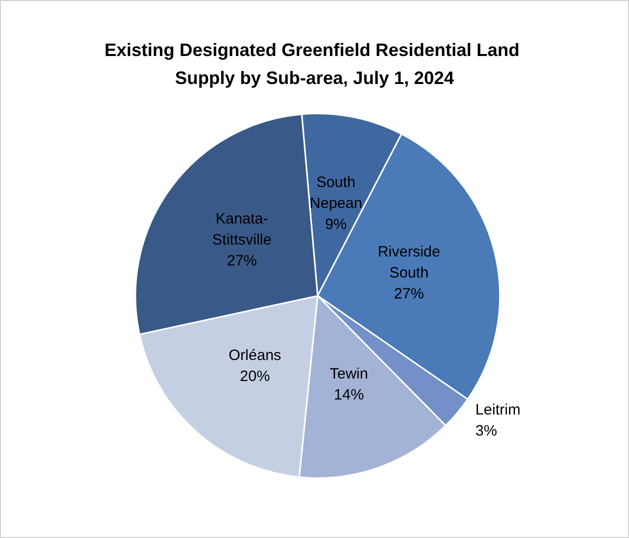 Image resolution: width=629 pixels, height=538 pixels. Describe the element at coordinates (336, 224) in the screenshot. I see `data-label: 9%` at that location.